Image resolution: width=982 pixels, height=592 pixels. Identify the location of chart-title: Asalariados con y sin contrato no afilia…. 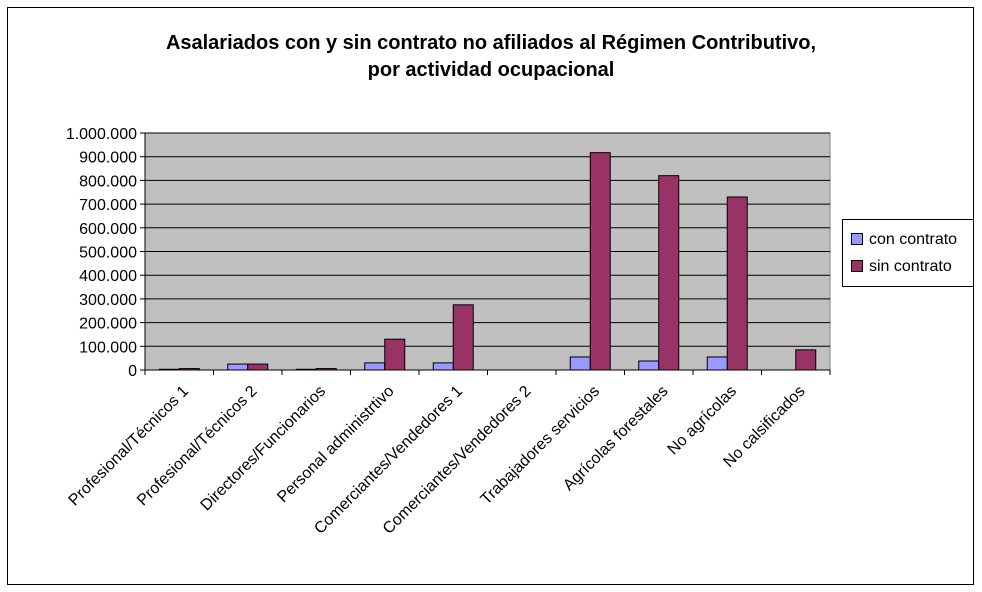
(491, 57).